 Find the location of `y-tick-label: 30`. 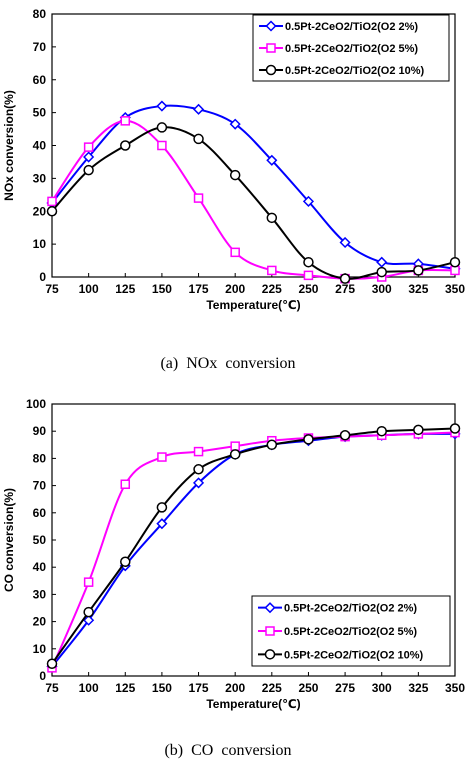

y-tick-label: 30 is located at coordinates (40, 594).